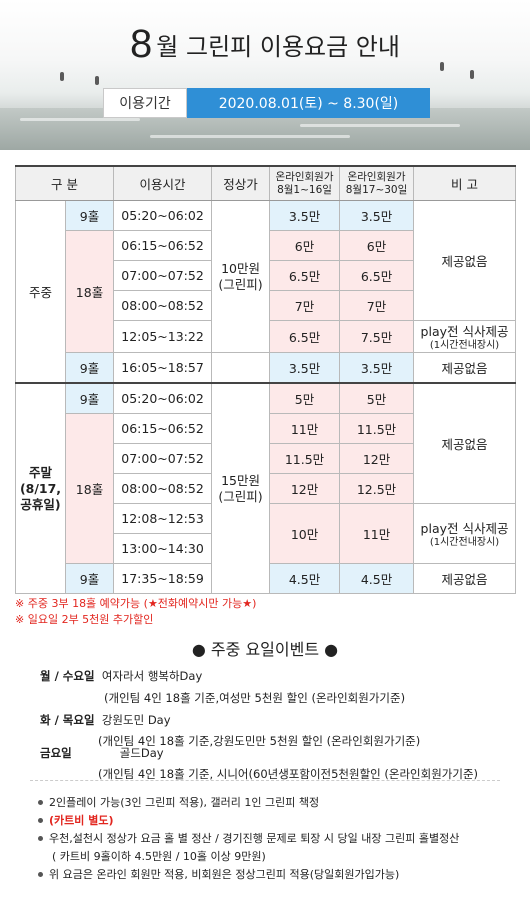 This screenshot has height=900, width=530. What do you see at coordinates (163, 458) in the screenshot?
I see `time-cell: 07:00~07:52` at bounding box center [163, 458].